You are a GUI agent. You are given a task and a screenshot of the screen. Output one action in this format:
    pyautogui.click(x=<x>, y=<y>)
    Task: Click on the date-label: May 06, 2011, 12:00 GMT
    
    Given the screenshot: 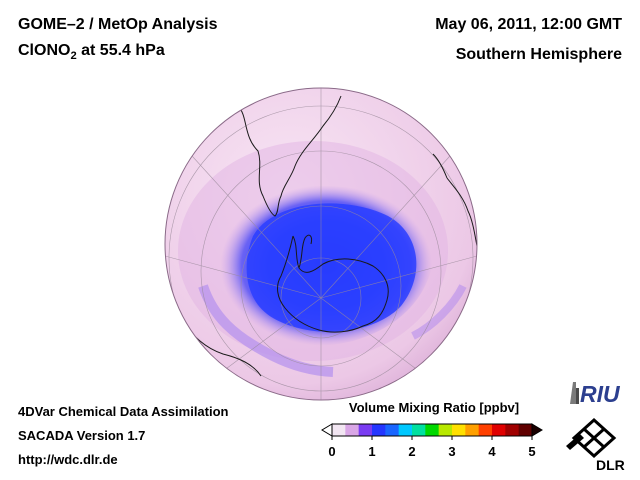 What is the action you would take?
    pyautogui.click(x=528, y=24)
    